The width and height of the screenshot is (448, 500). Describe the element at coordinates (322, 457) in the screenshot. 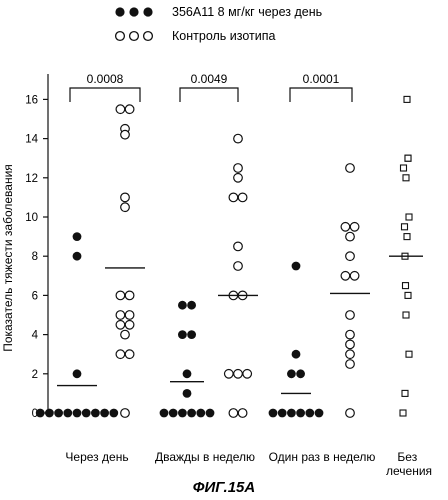

I see `category-label-once-weekly: Один раз в неделю` at that location.